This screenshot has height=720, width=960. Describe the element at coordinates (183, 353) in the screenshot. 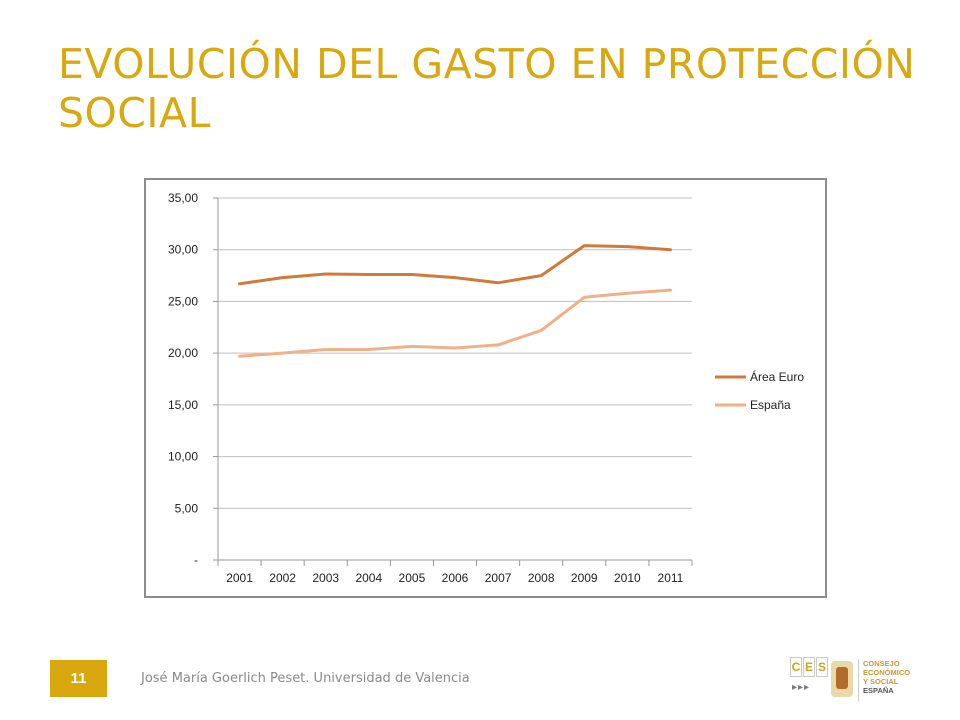

I see `y-tick-label-3: 20,00` at that location.